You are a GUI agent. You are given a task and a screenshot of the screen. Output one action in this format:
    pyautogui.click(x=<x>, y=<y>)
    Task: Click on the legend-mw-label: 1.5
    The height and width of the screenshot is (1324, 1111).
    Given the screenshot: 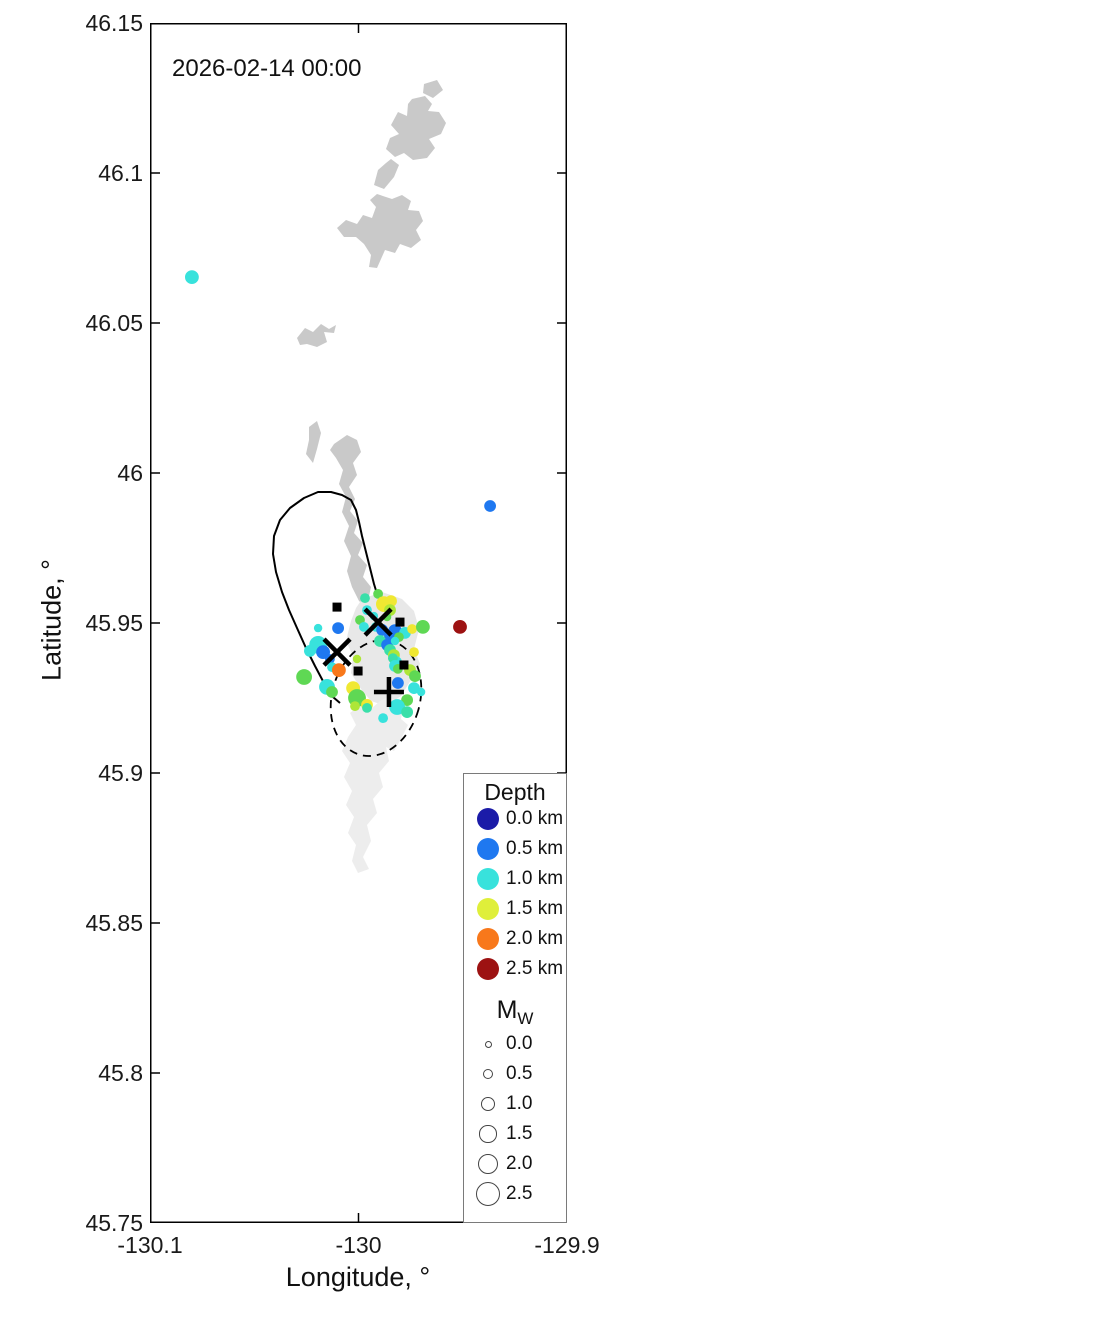 What is the action you would take?
    pyautogui.click(x=519, y=1133)
    